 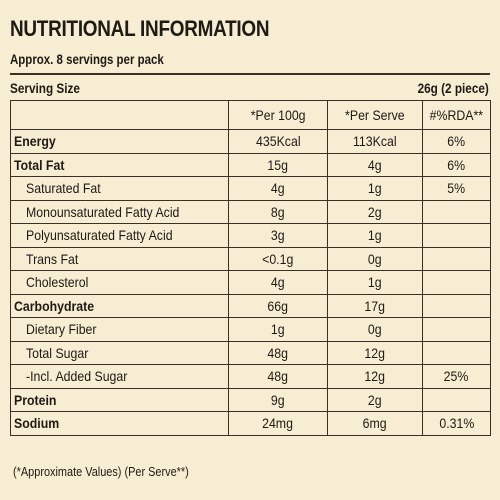 What do you see at coordinates (119, 258) in the screenshot?
I see `nutrient-name-cell: Trans Fat` at bounding box center [119, 258].